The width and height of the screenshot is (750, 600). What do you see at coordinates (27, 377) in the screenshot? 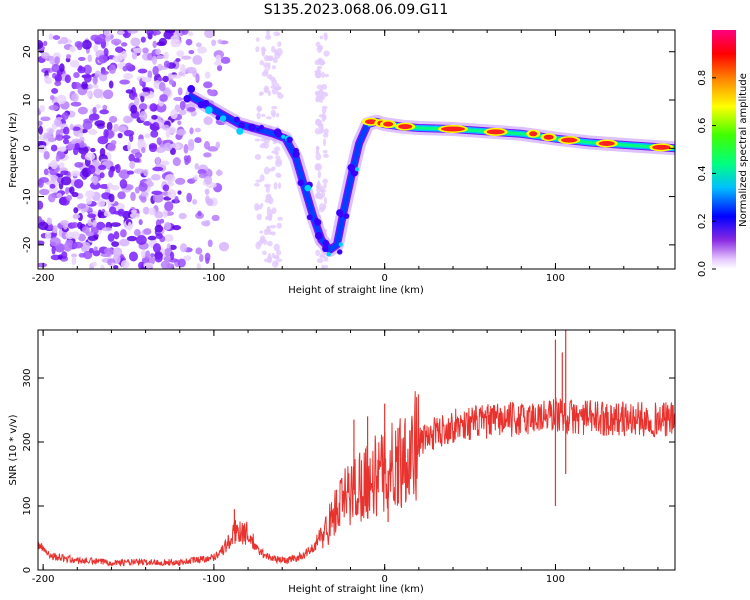
I see `snr-ytick-label: 300` at bounding box center [27, 377].